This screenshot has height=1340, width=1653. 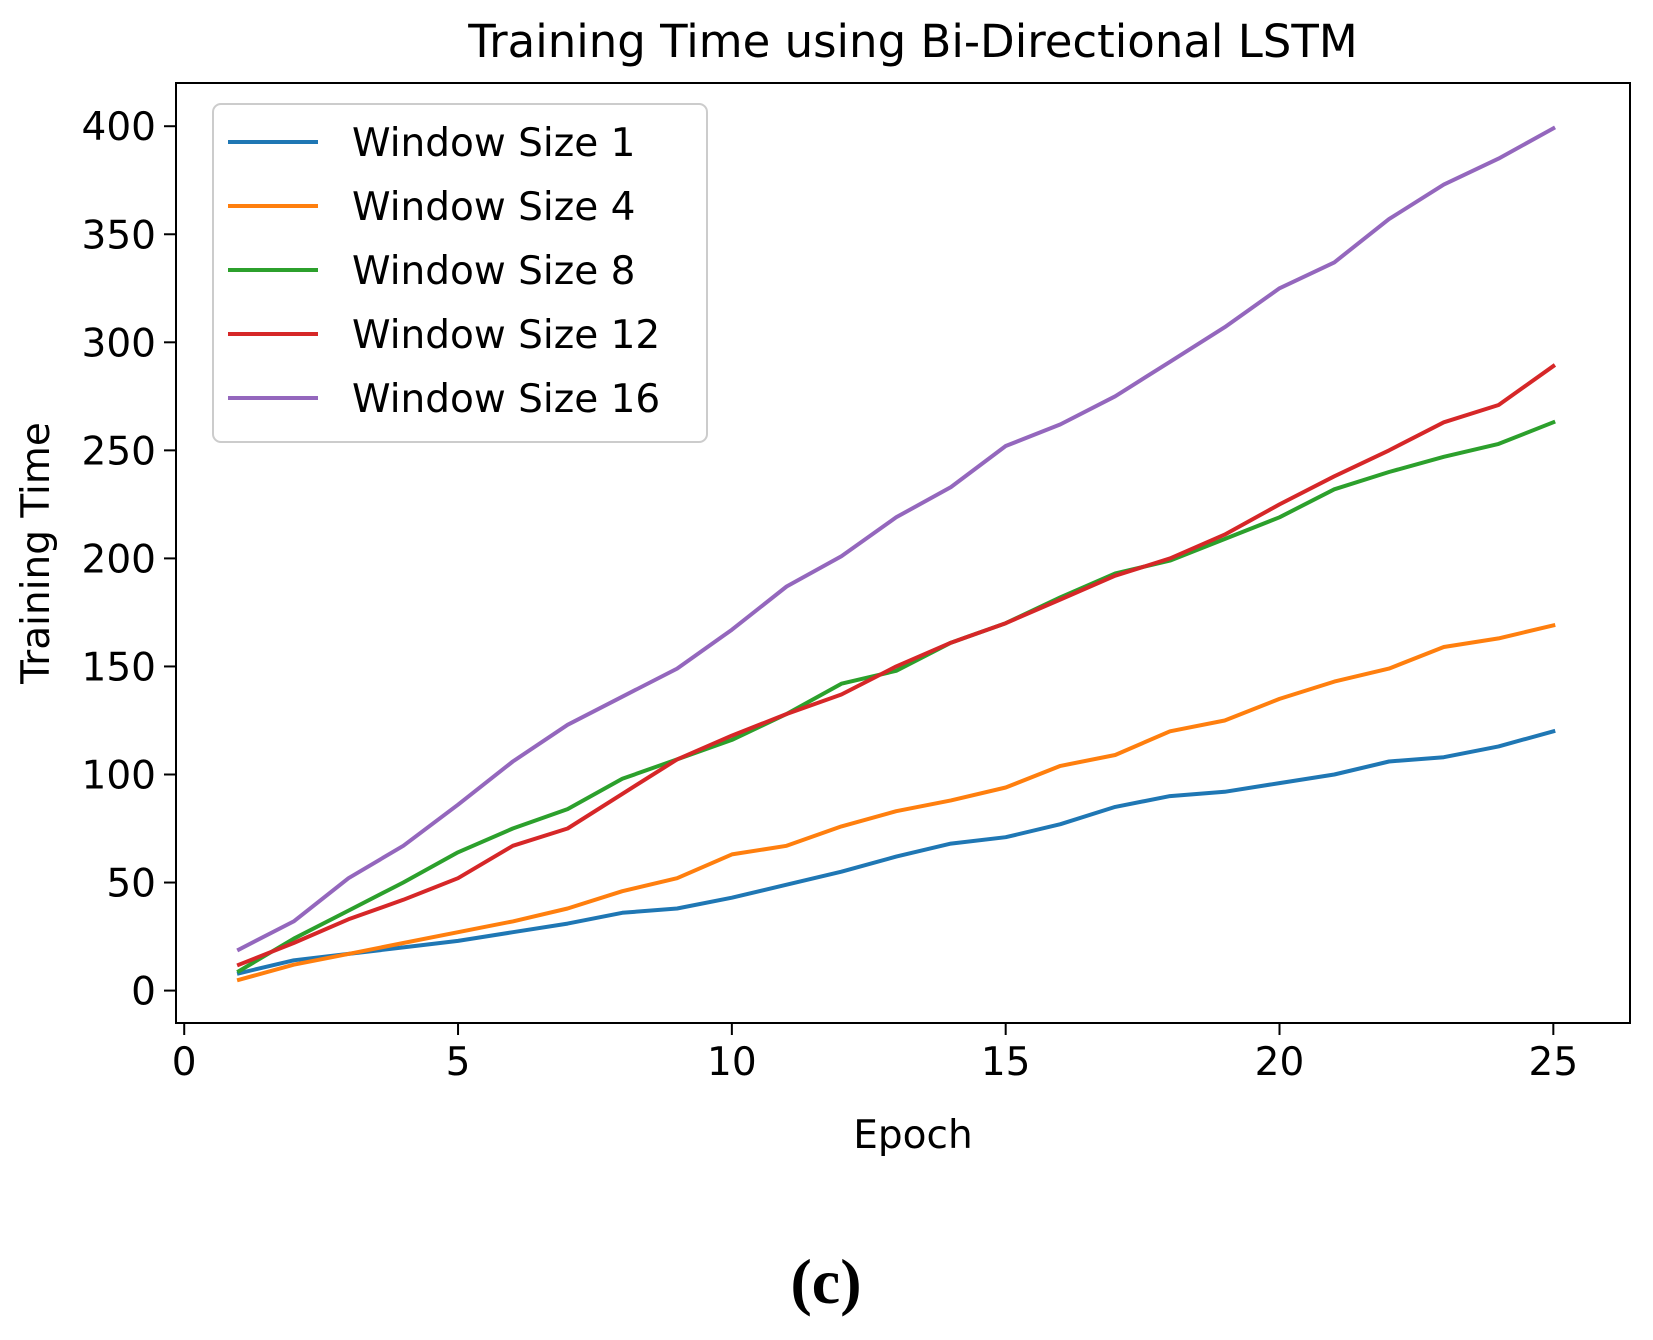 I want to click on y-axis-label: Training Time, so click(x=36, y=553).